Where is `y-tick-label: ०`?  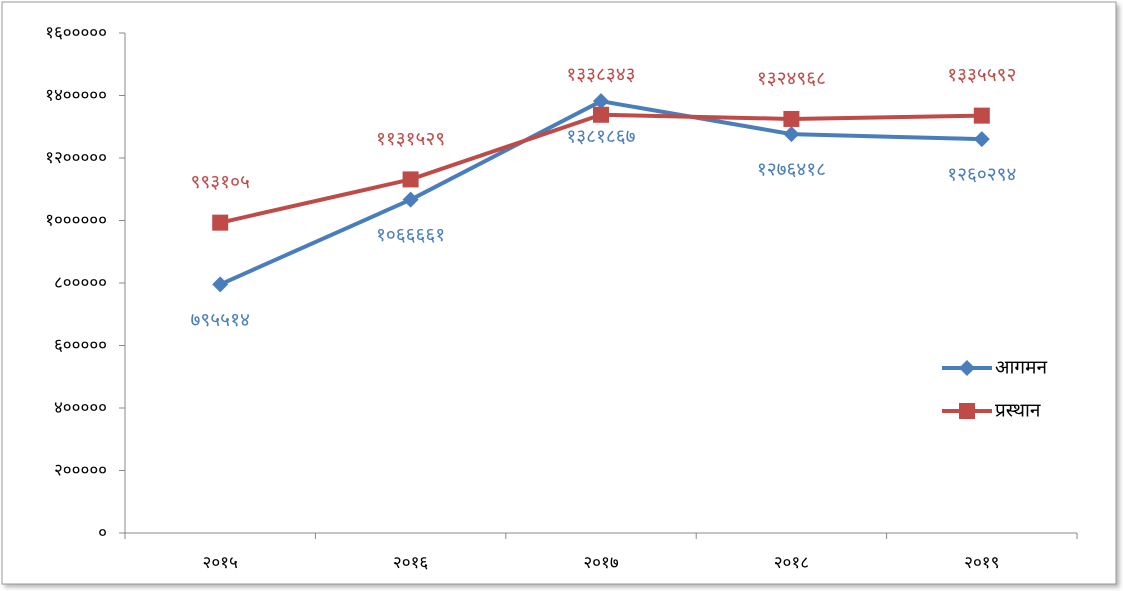
y-tick-label: ० is located at coordinates (102, 533).